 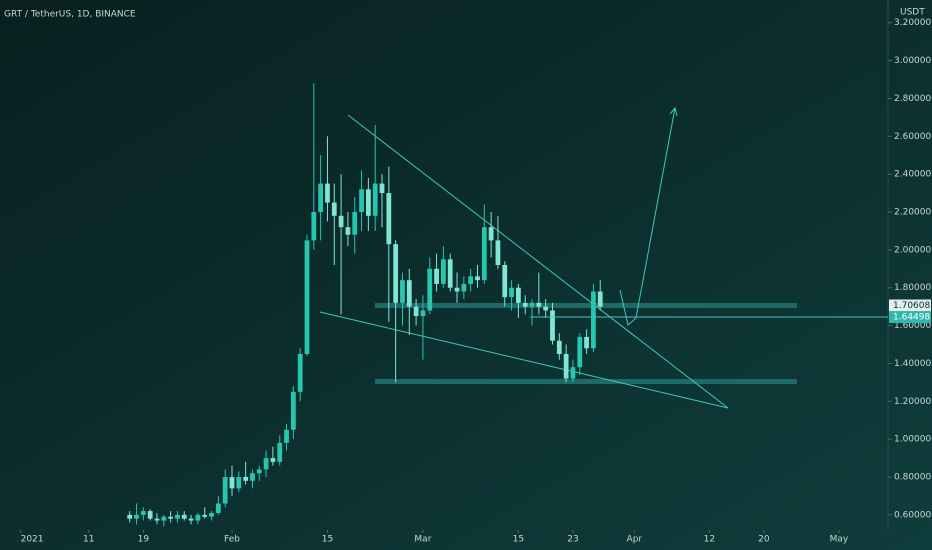 I want to click on price-badge-label: 1.64498, so click(x=911, y=318).